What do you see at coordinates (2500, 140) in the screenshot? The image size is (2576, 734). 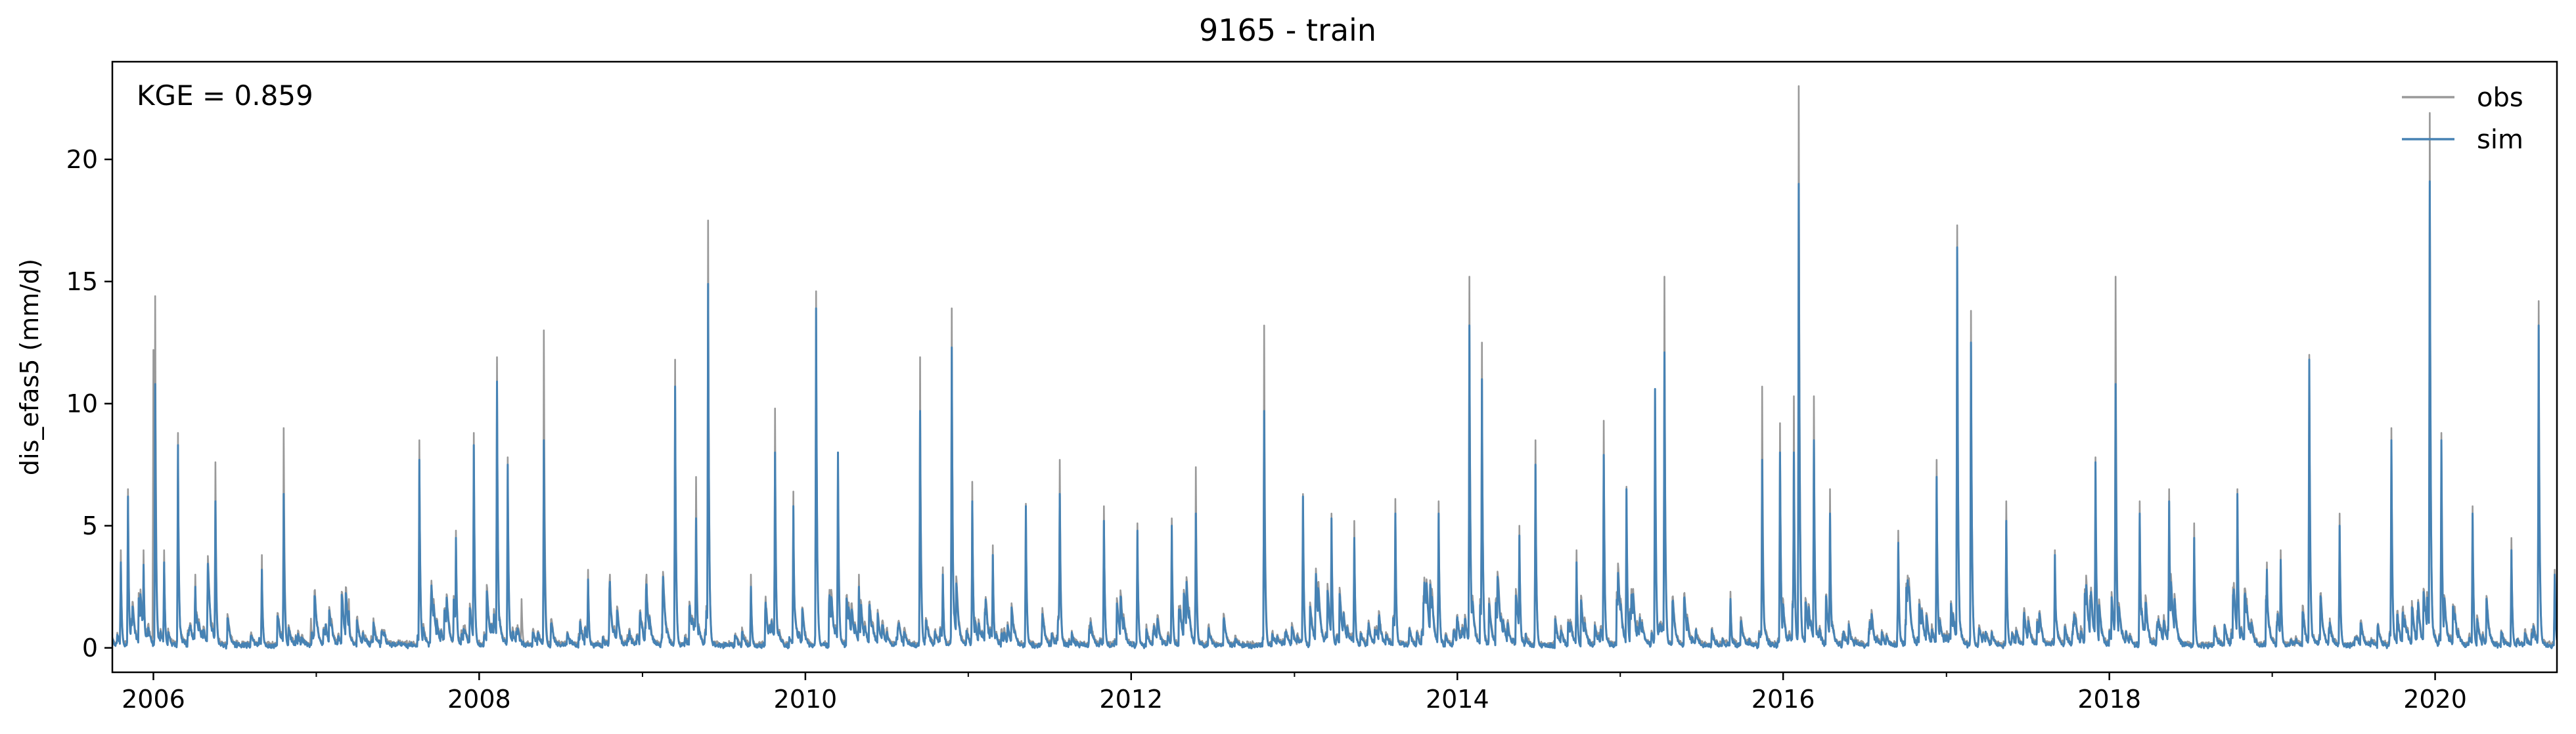 I see `legend-sim-label: sim` at bounding box center [2500, 140].